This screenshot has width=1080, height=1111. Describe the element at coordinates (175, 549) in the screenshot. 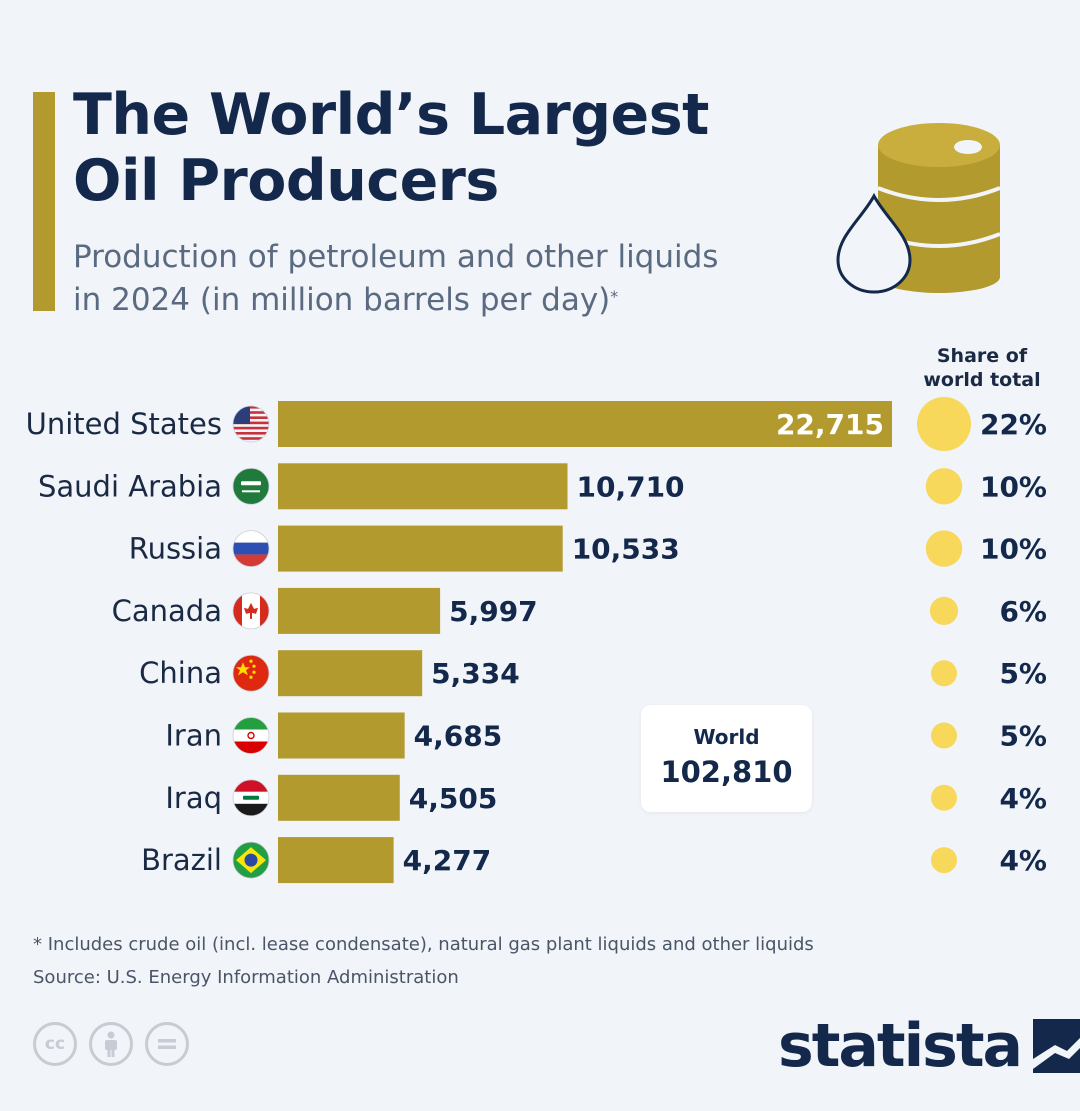

I see `category-label: Russia` at that location.